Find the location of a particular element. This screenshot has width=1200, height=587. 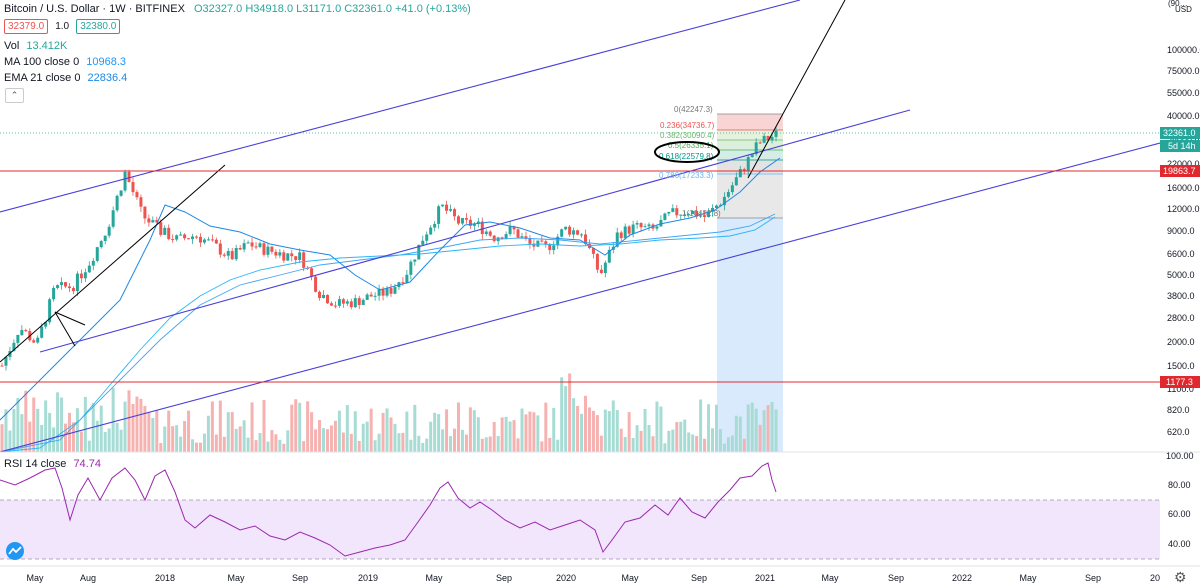

price-tick: 620.0 is located at coordinates (1178, 432).